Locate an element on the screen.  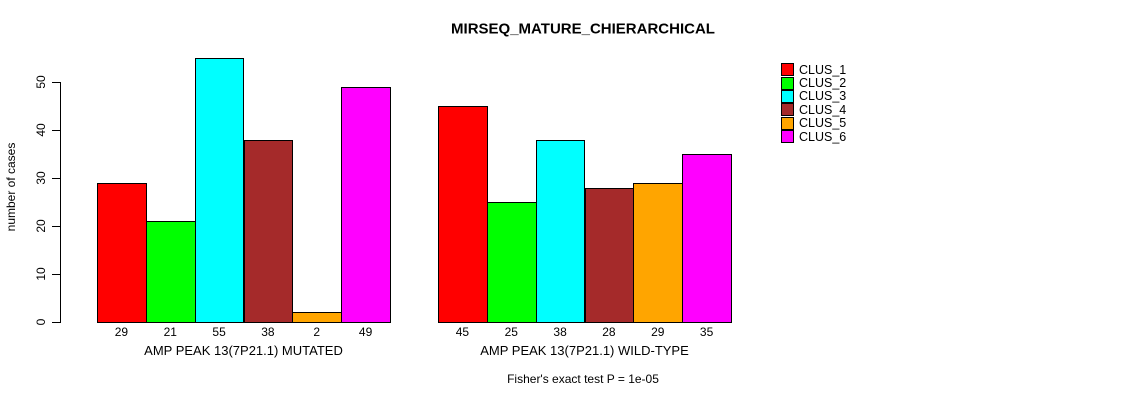
y-axis-tick-label: 30 is located at coordinates (41, 178).